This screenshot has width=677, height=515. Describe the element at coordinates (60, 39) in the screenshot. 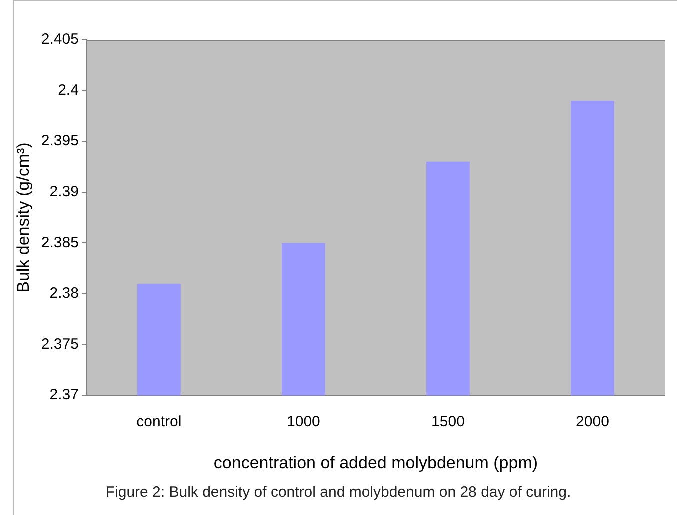

I see `y-tick-label: 2.405` at that location.